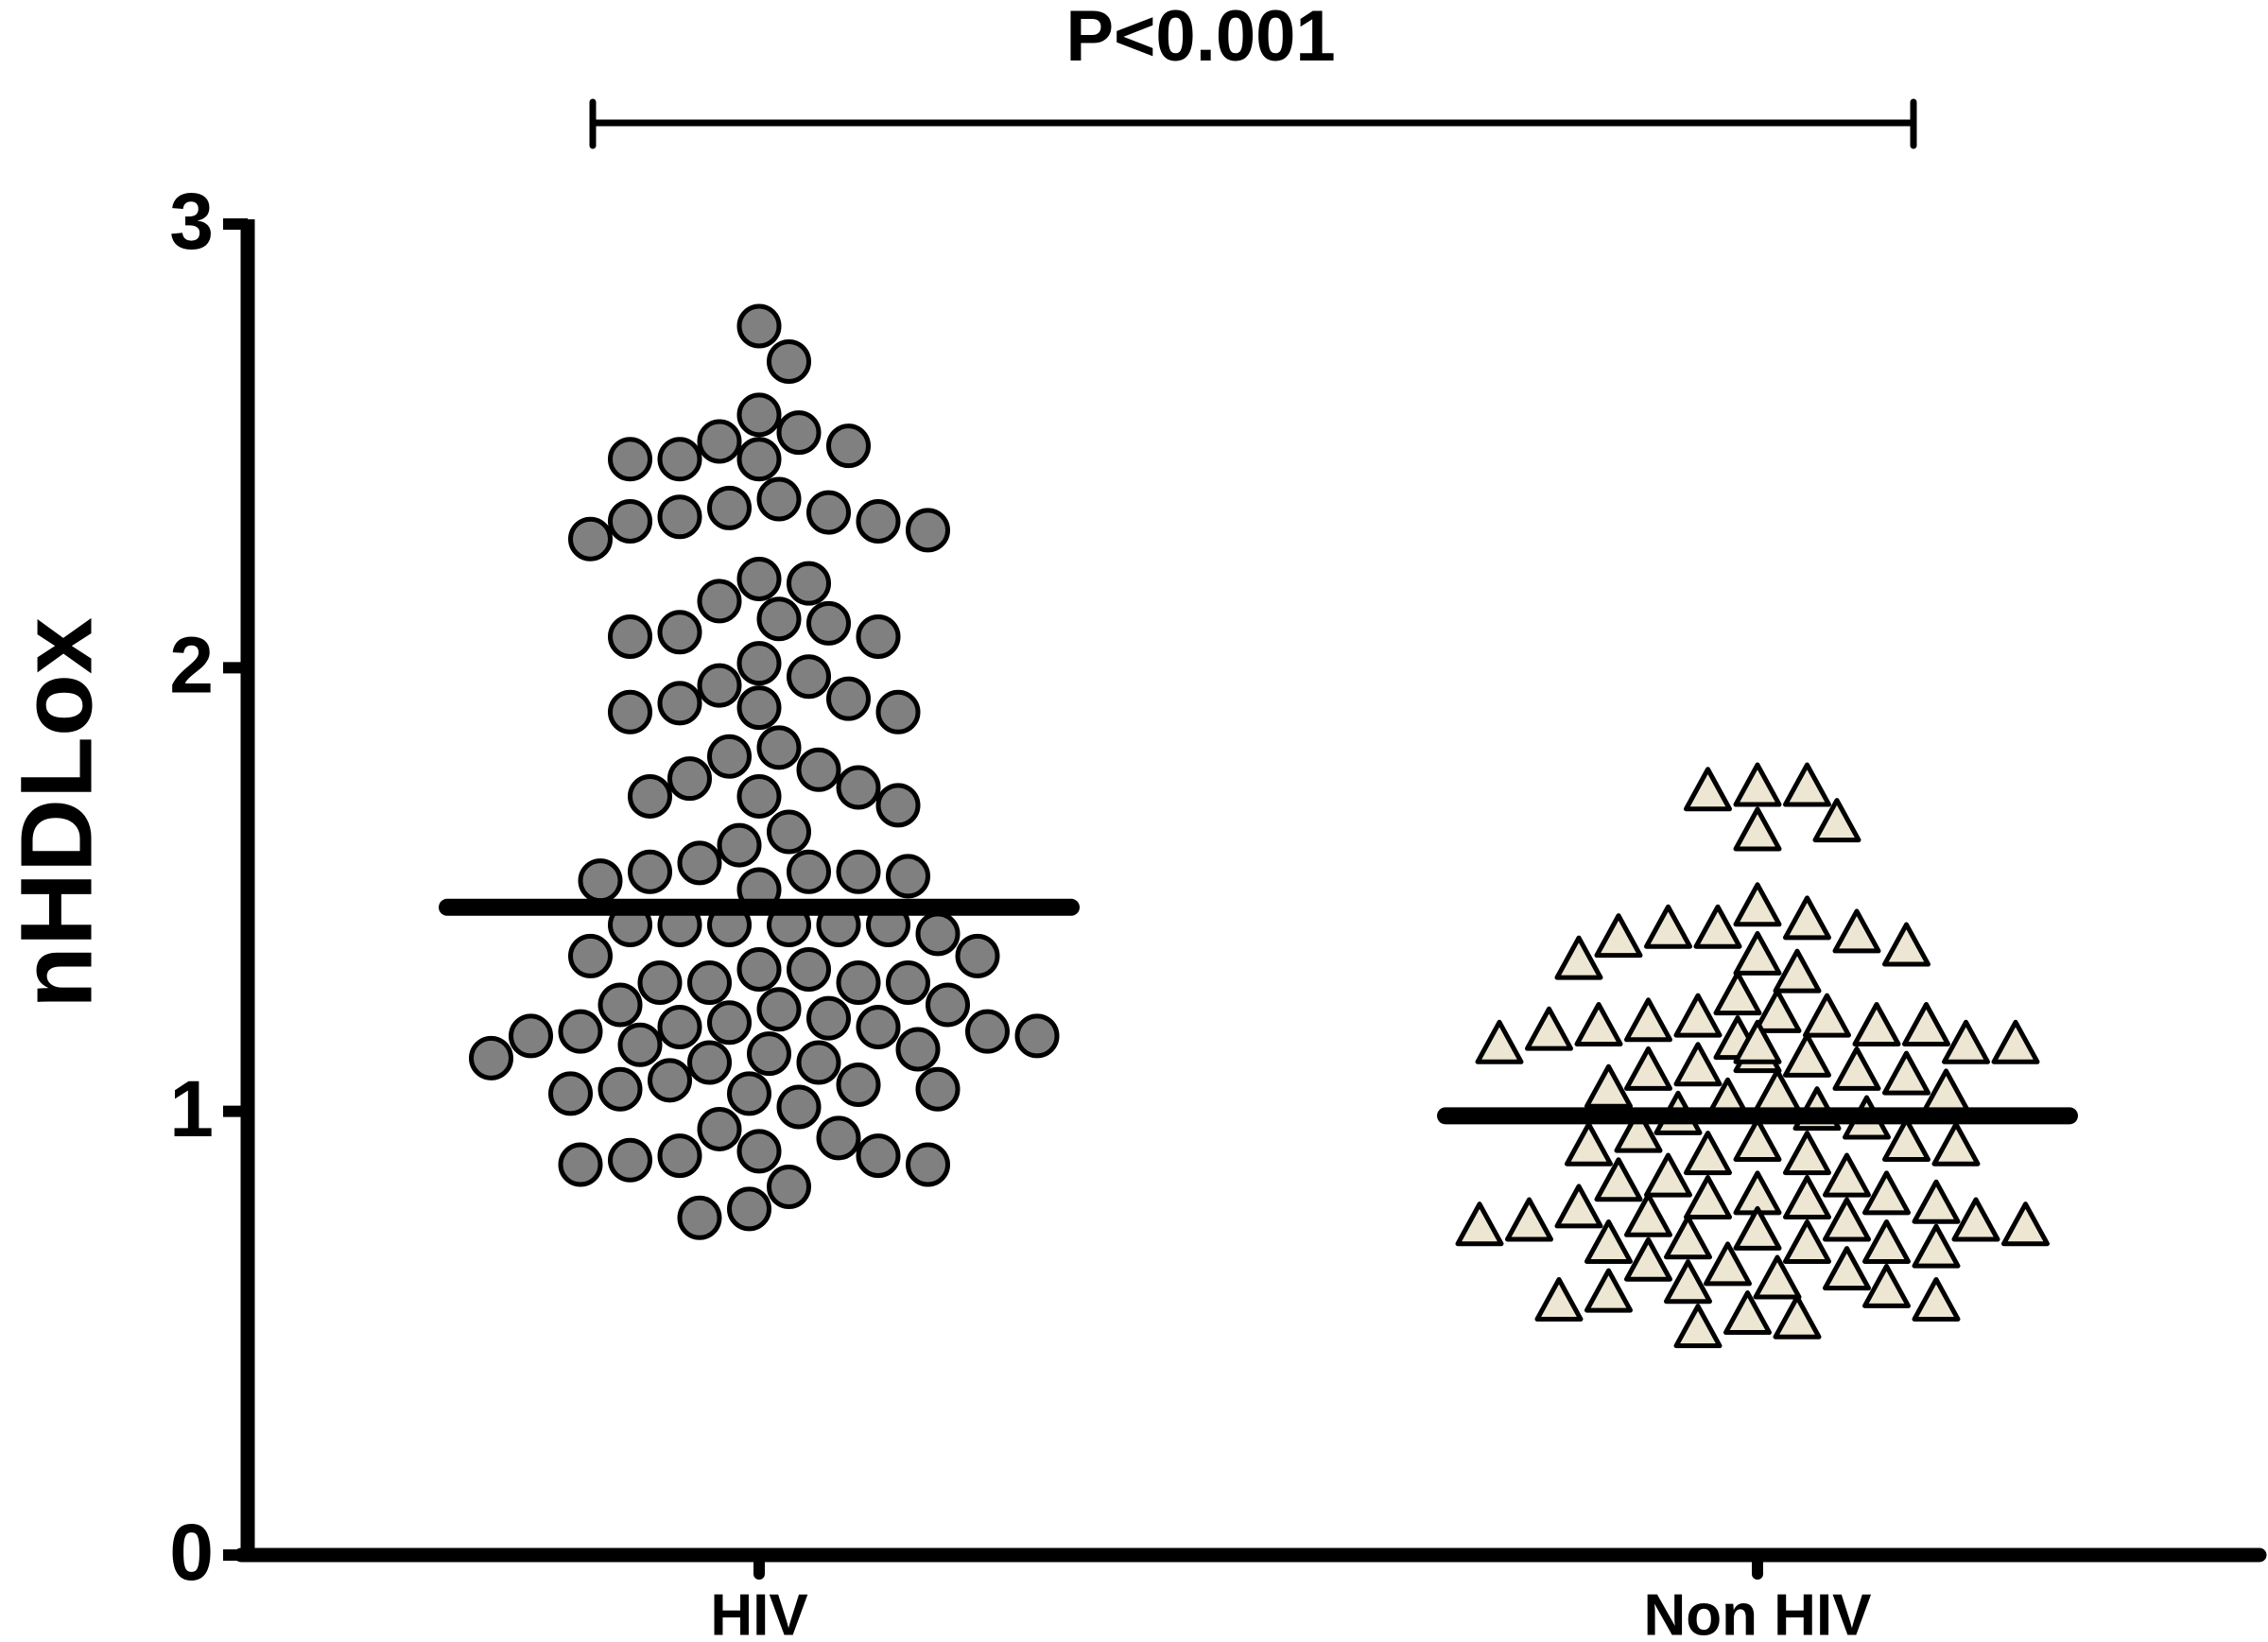  Describe the element at coordinates (191, 1553) in the screenshot. I see `y-tick-label: 0` at that location.